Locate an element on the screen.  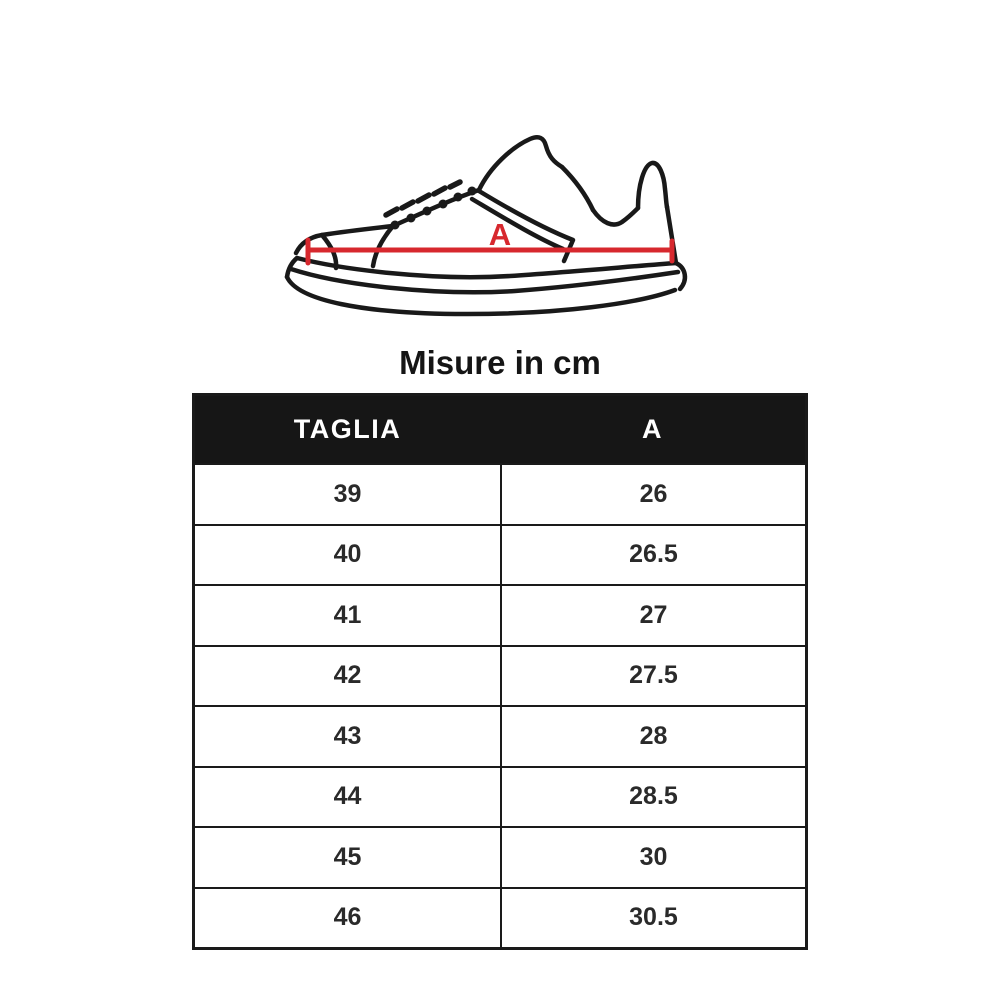
cell-a: 28.5 is located at coordinates (652, 796).